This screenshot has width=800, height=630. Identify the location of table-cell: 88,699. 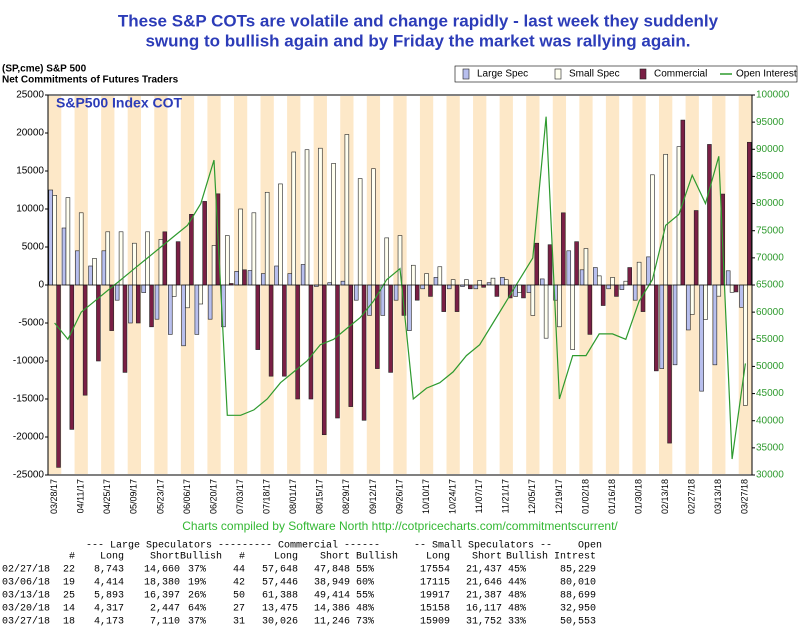
(578, 596).